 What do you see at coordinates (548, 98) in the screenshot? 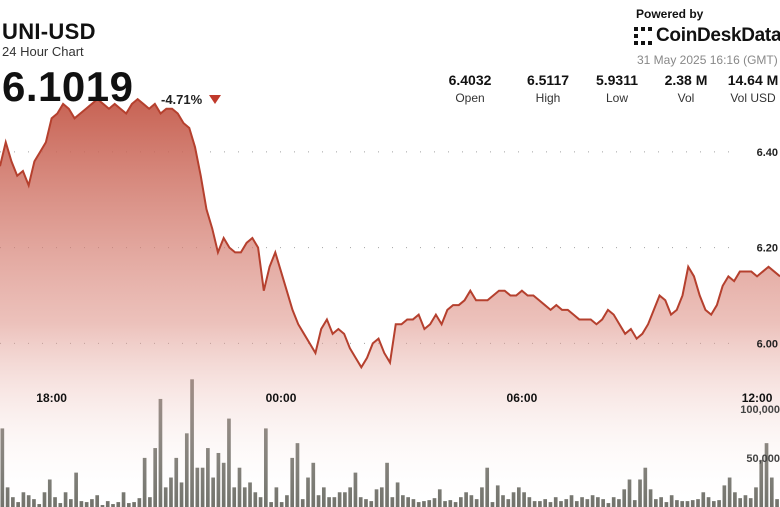
I see `stat-label: High` at bounding box center [548, 98].